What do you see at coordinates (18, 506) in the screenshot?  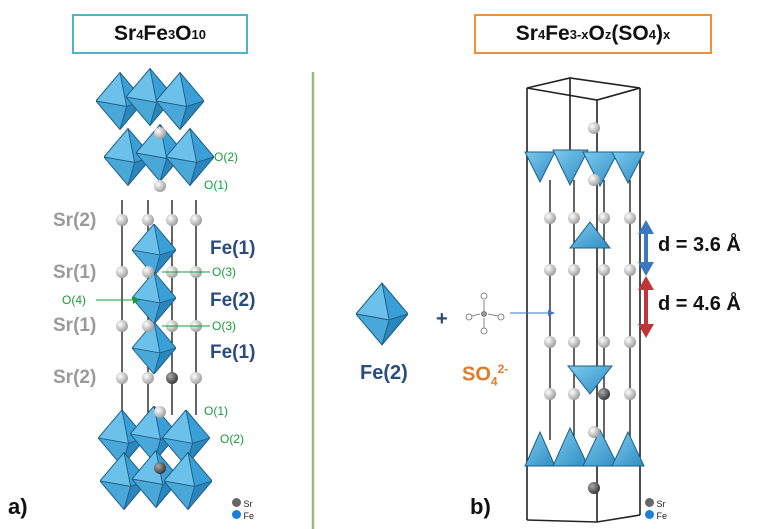 I see `panel-label-a: a)` at bounding box center [18, 506].